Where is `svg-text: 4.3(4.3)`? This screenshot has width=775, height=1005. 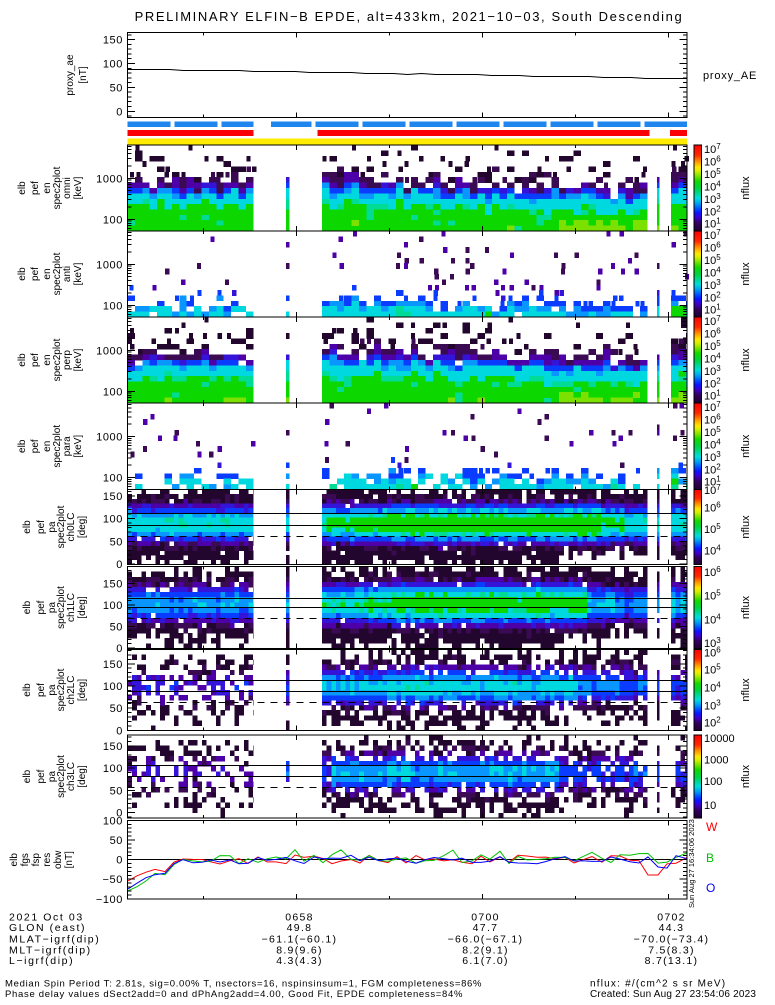
svg-text: 4.3(4.3) is located at coordinates (299, 961).